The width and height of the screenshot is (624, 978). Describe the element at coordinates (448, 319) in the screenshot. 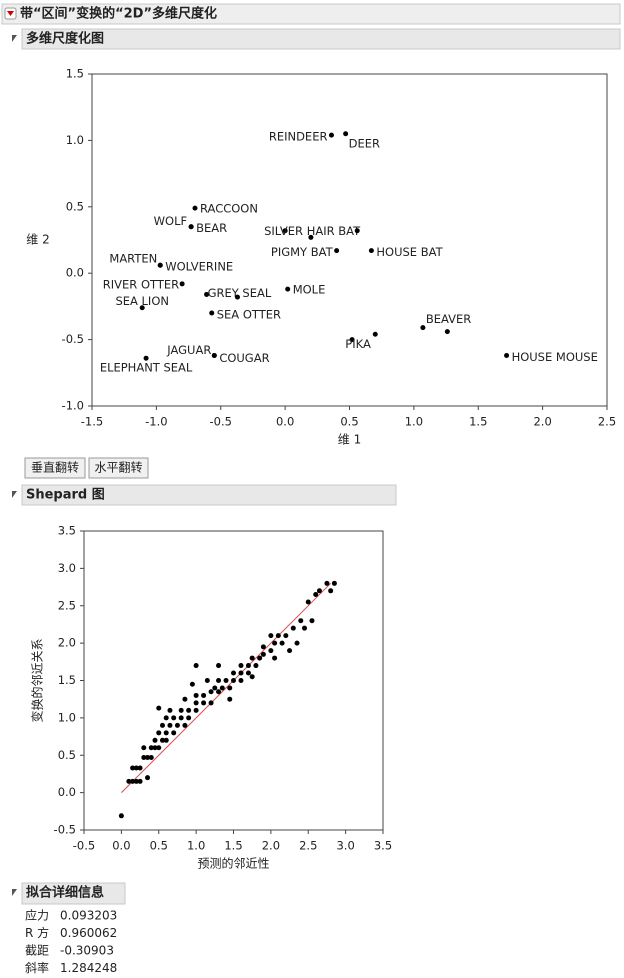

I see `point-label: BEAVER` at that location.